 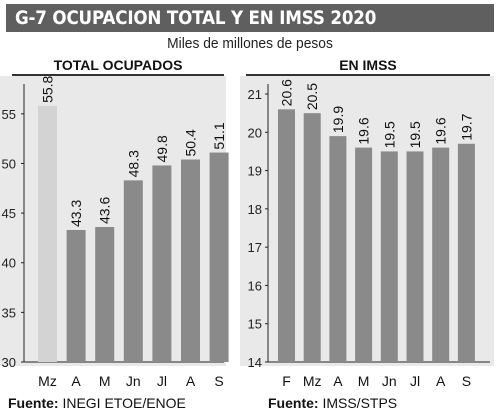 I want to click on bar-value-label: 49.8, so click(x=162, y=148).